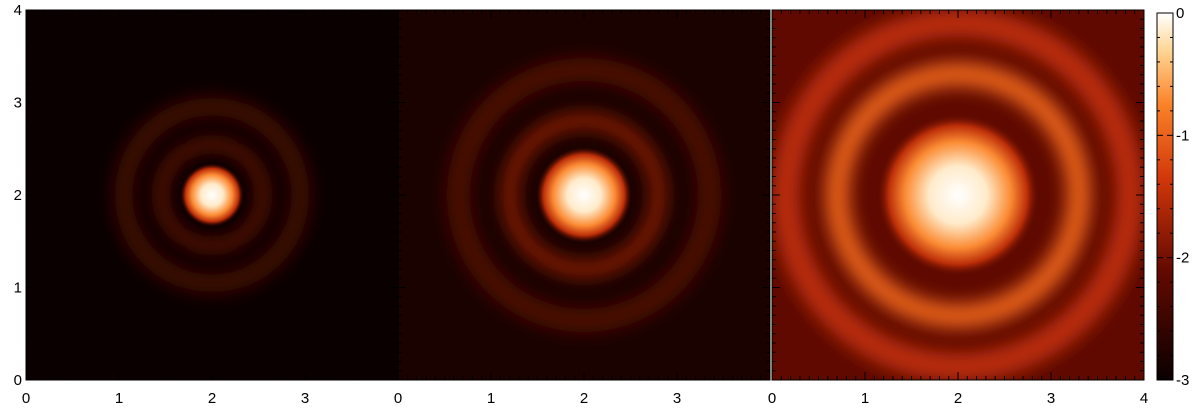 This screenshot has height=408, width=1201. I want to click on colorbar-gradient, so click(1165, 196).